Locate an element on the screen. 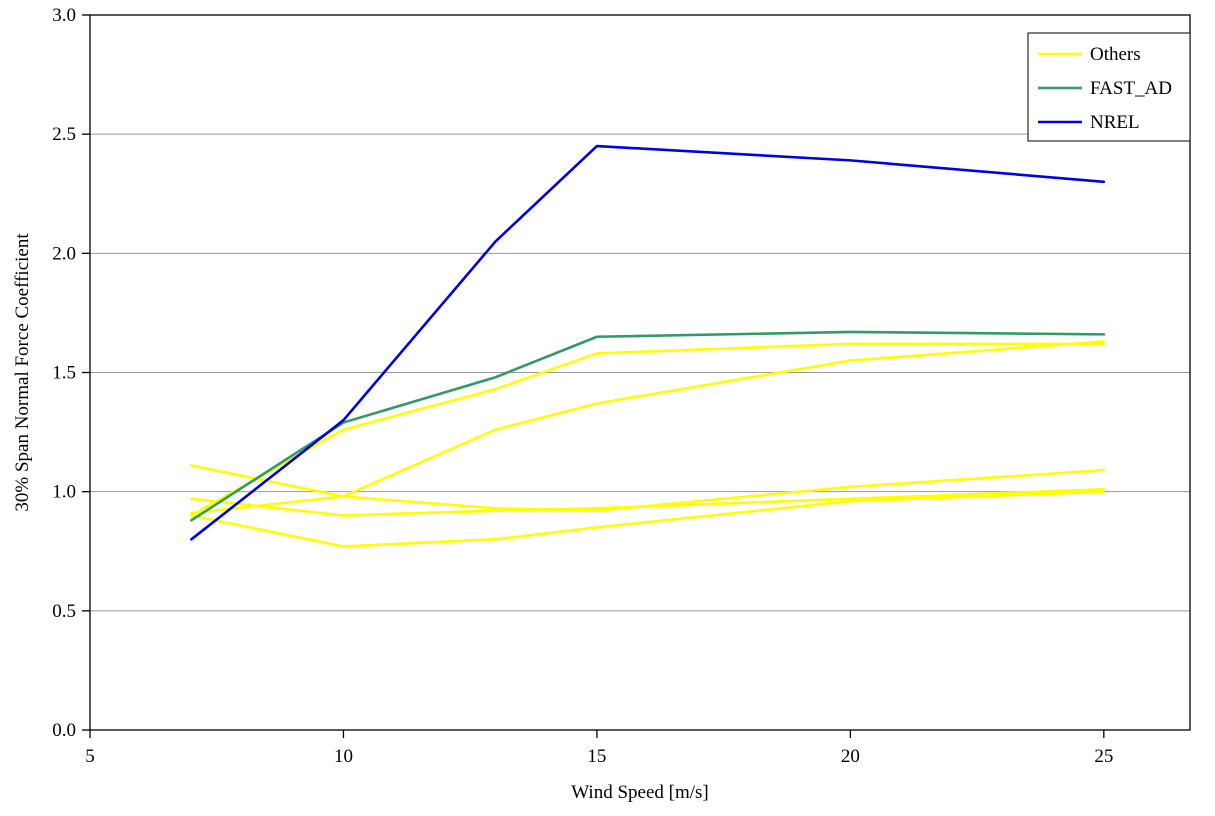 Image resolution: width=1215 pixels, height=816 pixels. legend-label-fast_ad: FAST_AD is located at coordinates (1131, 88).